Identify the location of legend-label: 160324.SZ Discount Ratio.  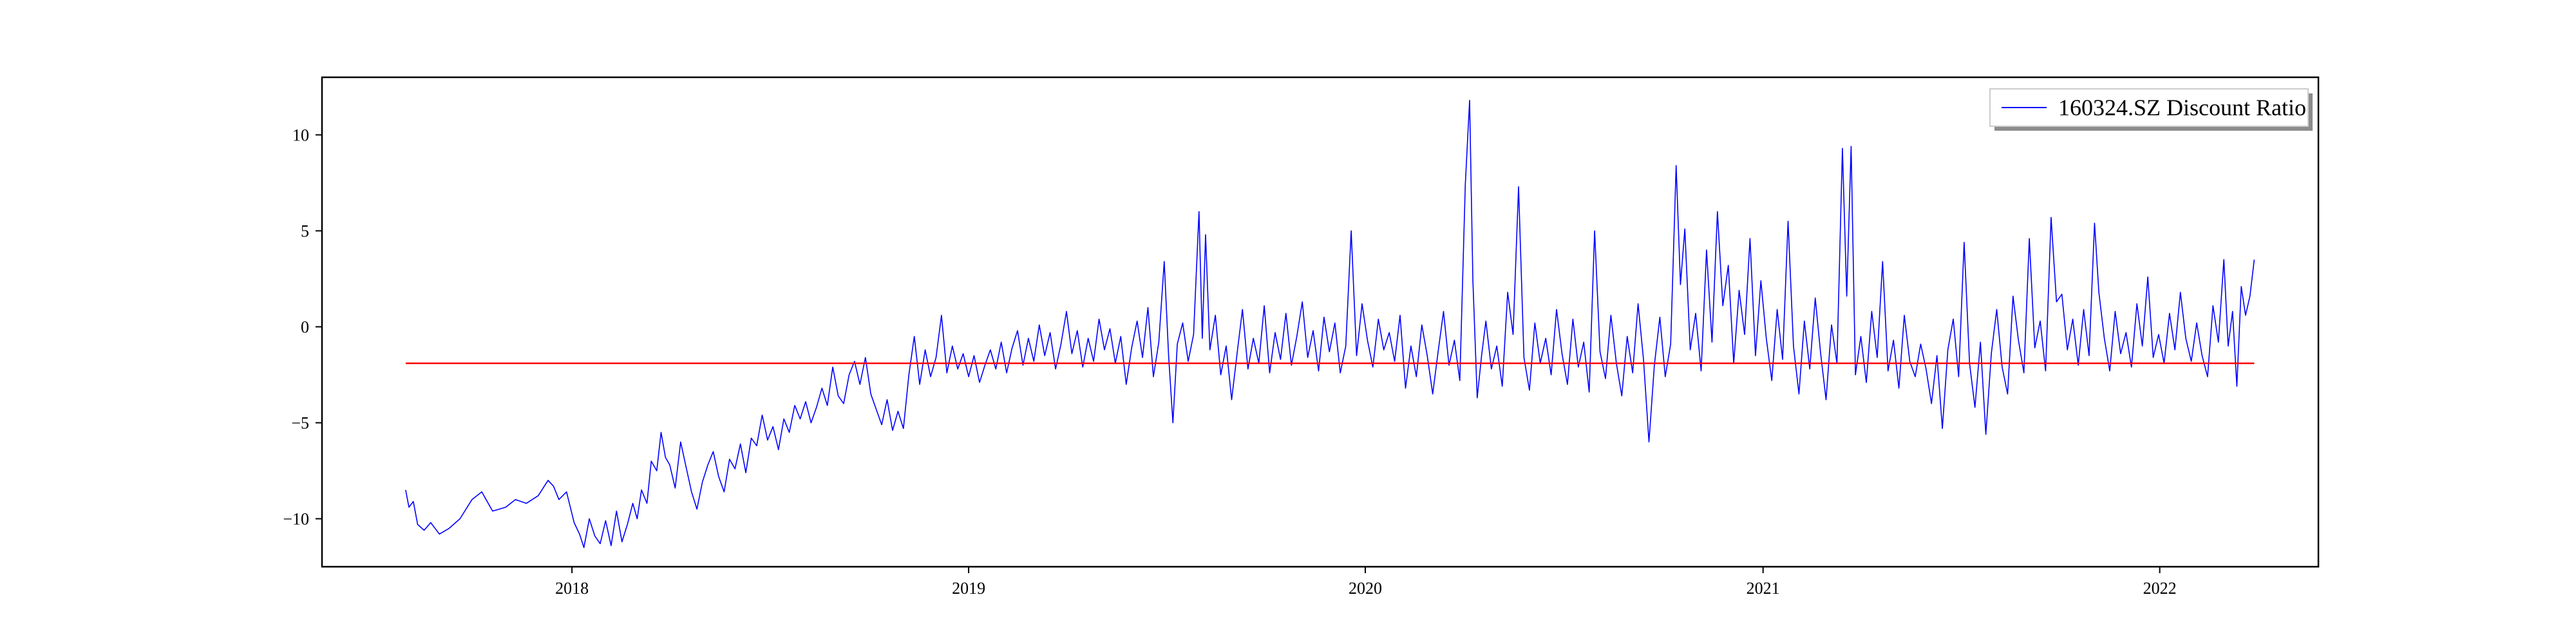
(2182, 108).